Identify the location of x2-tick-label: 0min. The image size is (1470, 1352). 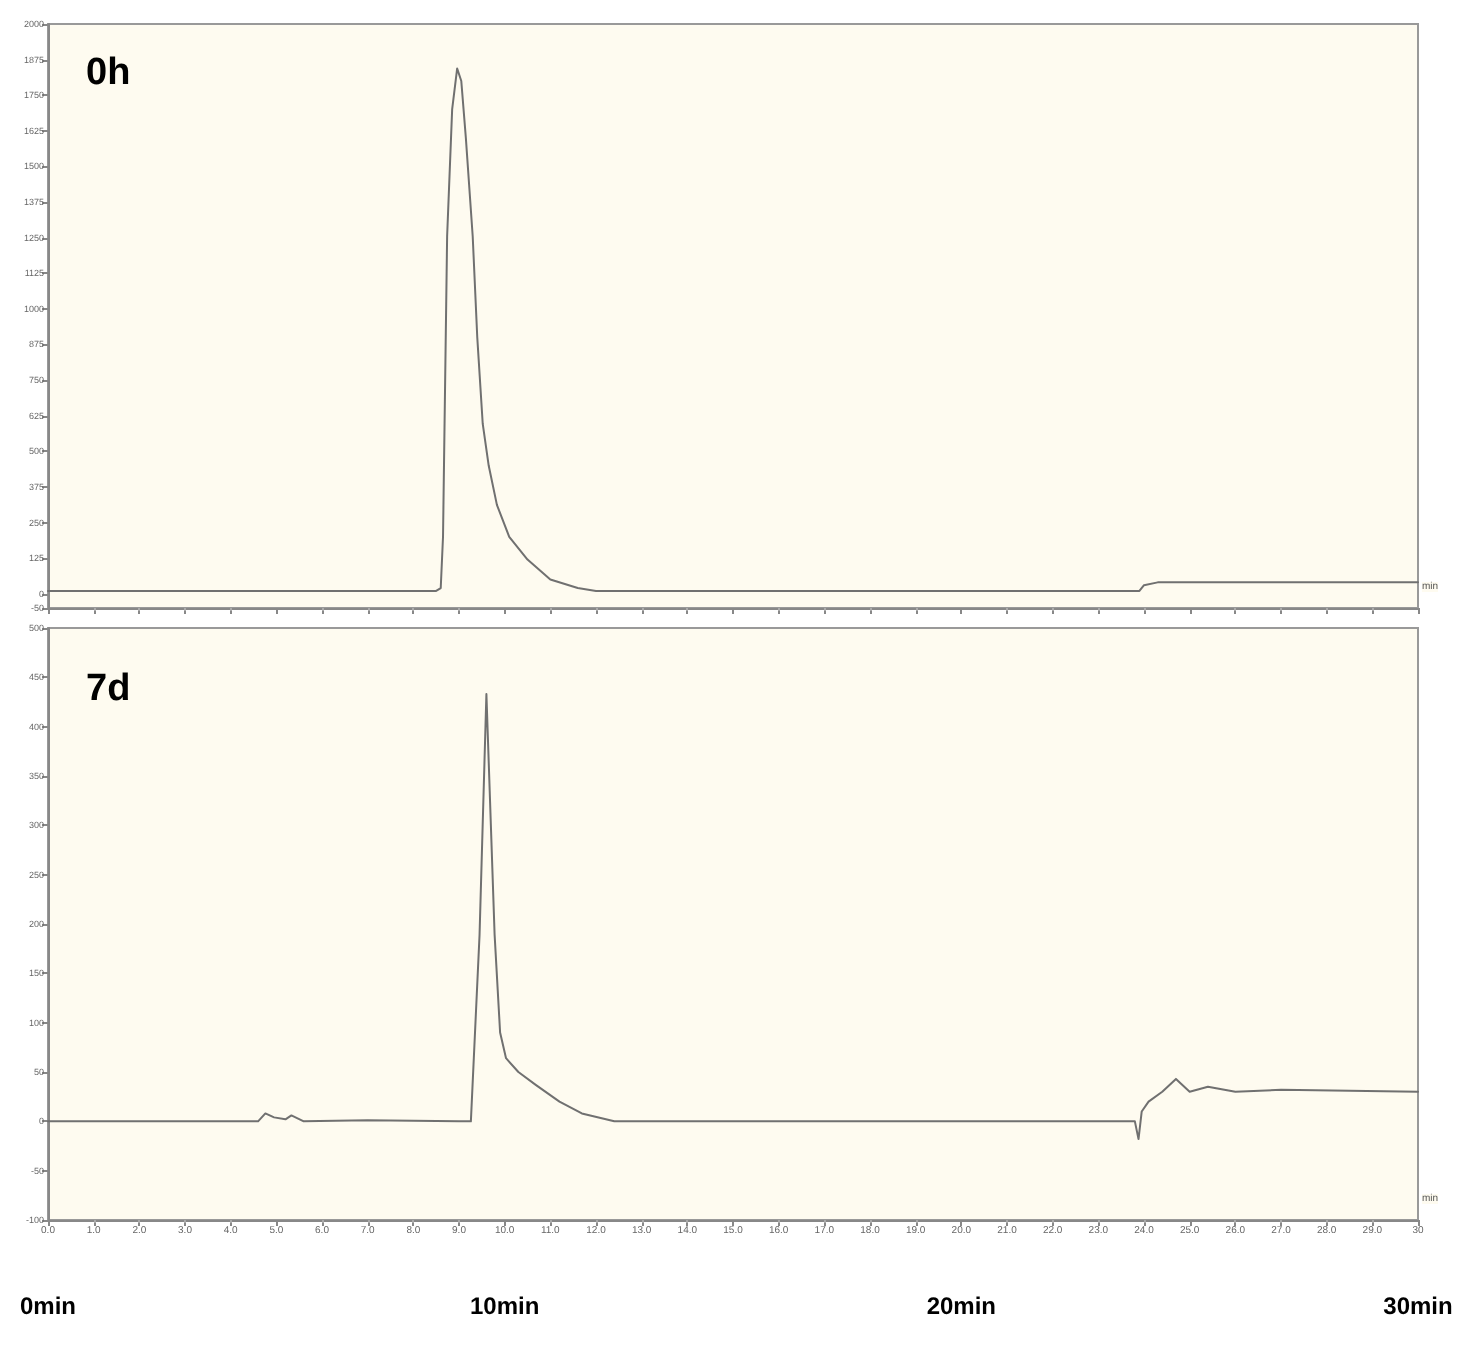
(48, 1306).